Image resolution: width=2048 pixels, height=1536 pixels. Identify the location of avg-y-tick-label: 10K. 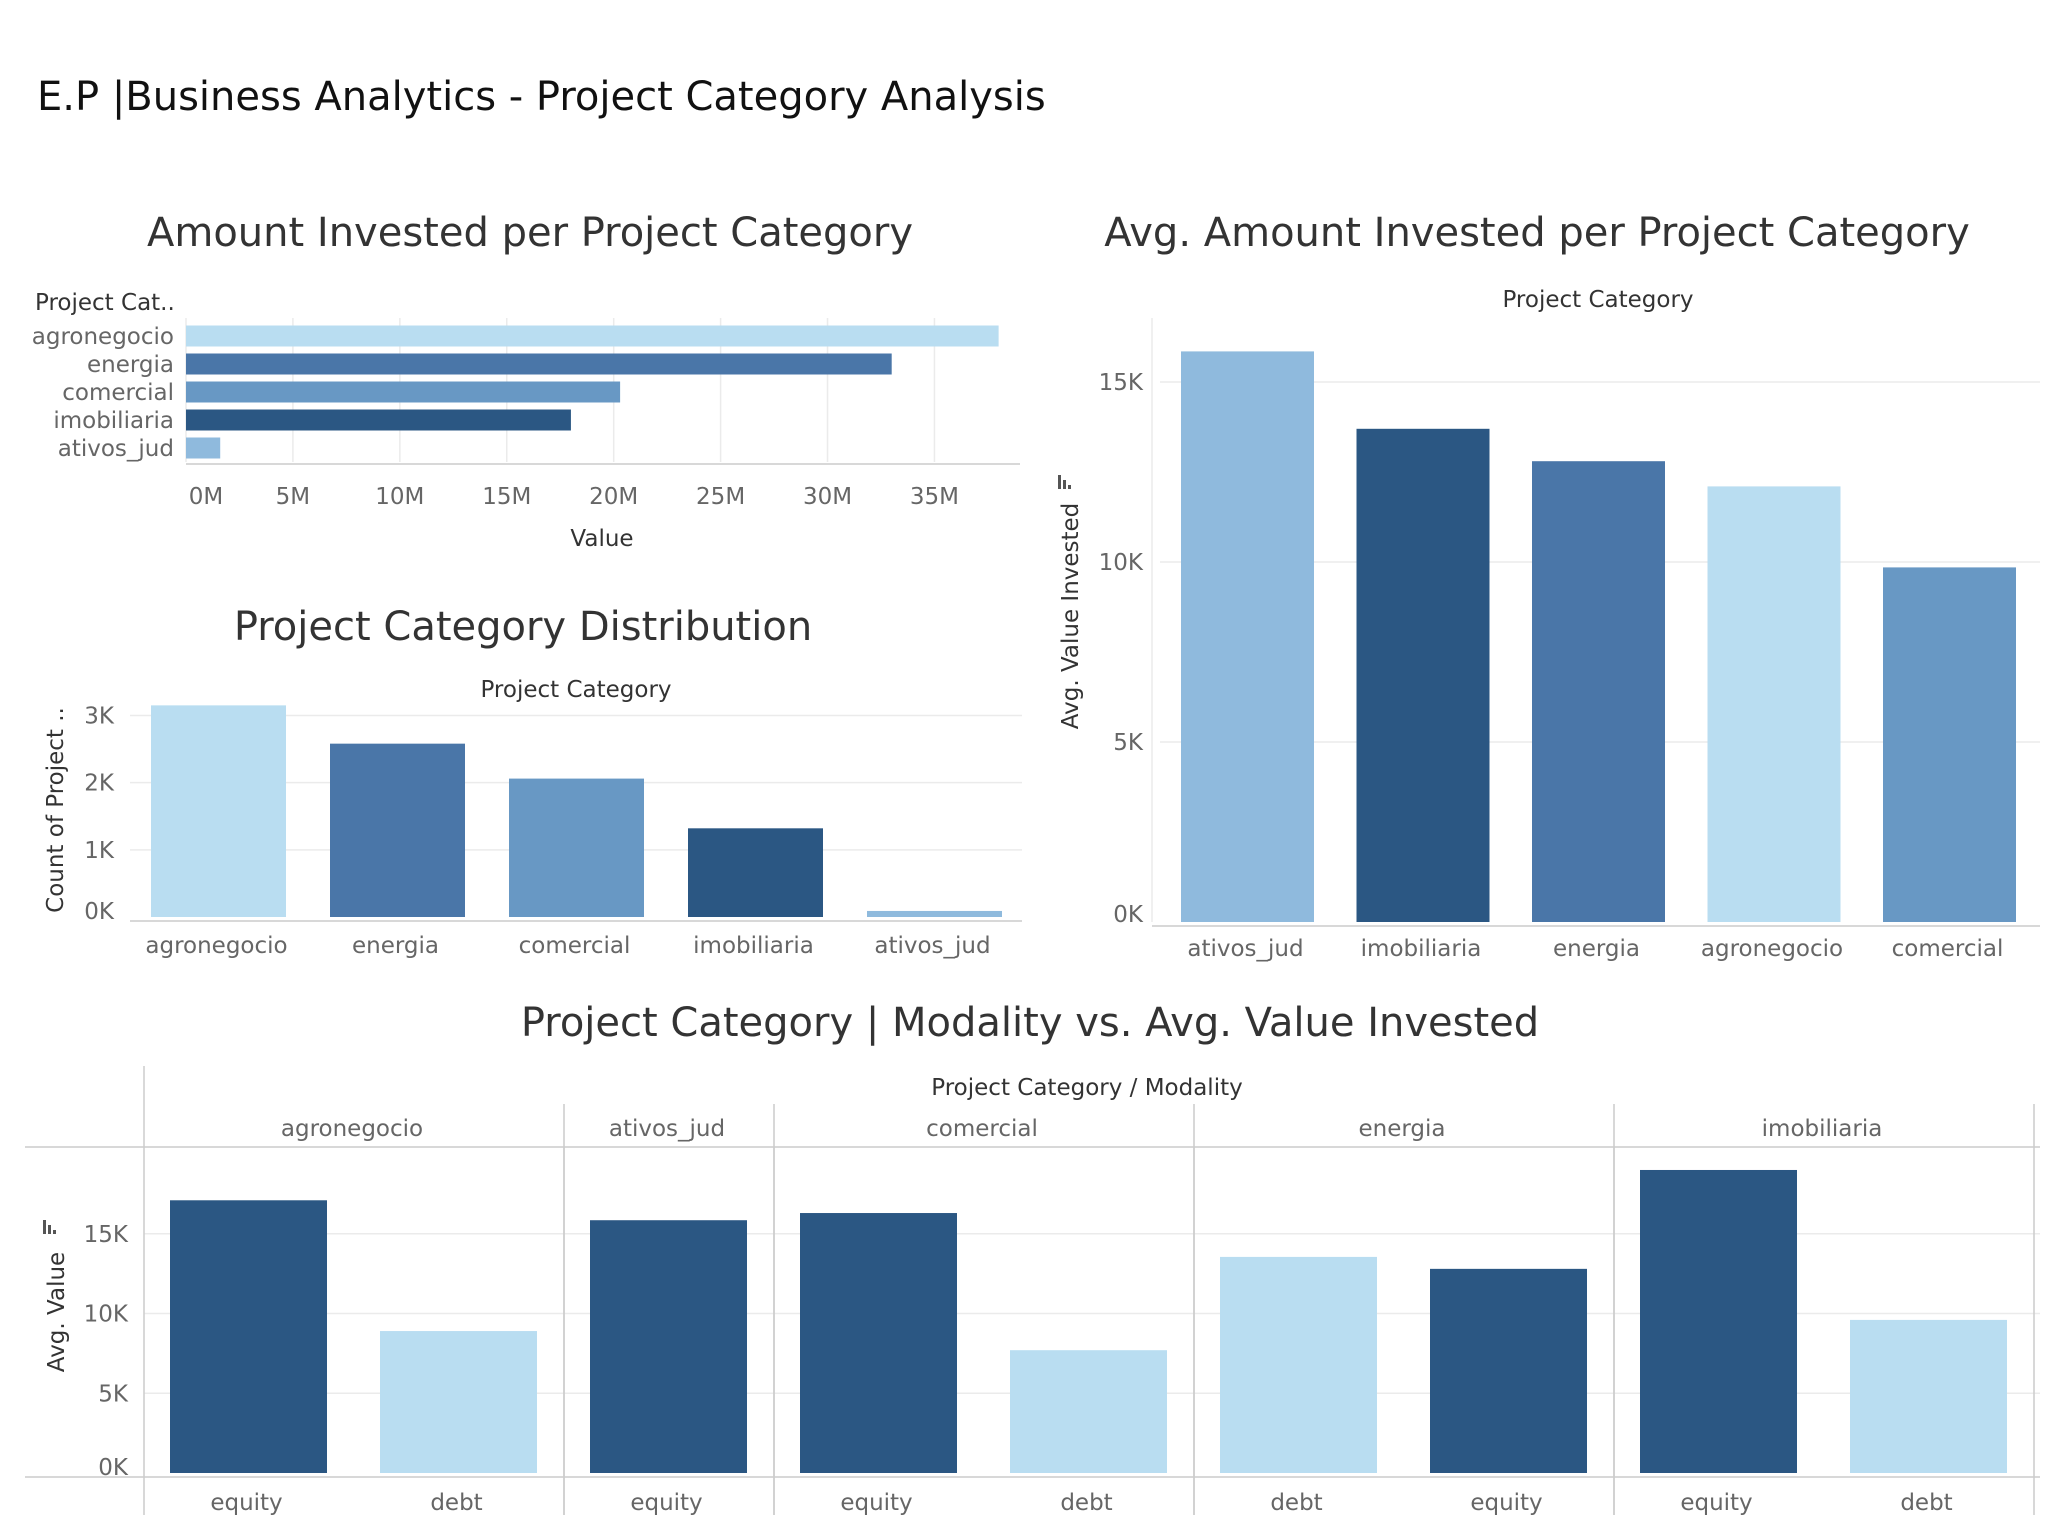
(1121, 563).